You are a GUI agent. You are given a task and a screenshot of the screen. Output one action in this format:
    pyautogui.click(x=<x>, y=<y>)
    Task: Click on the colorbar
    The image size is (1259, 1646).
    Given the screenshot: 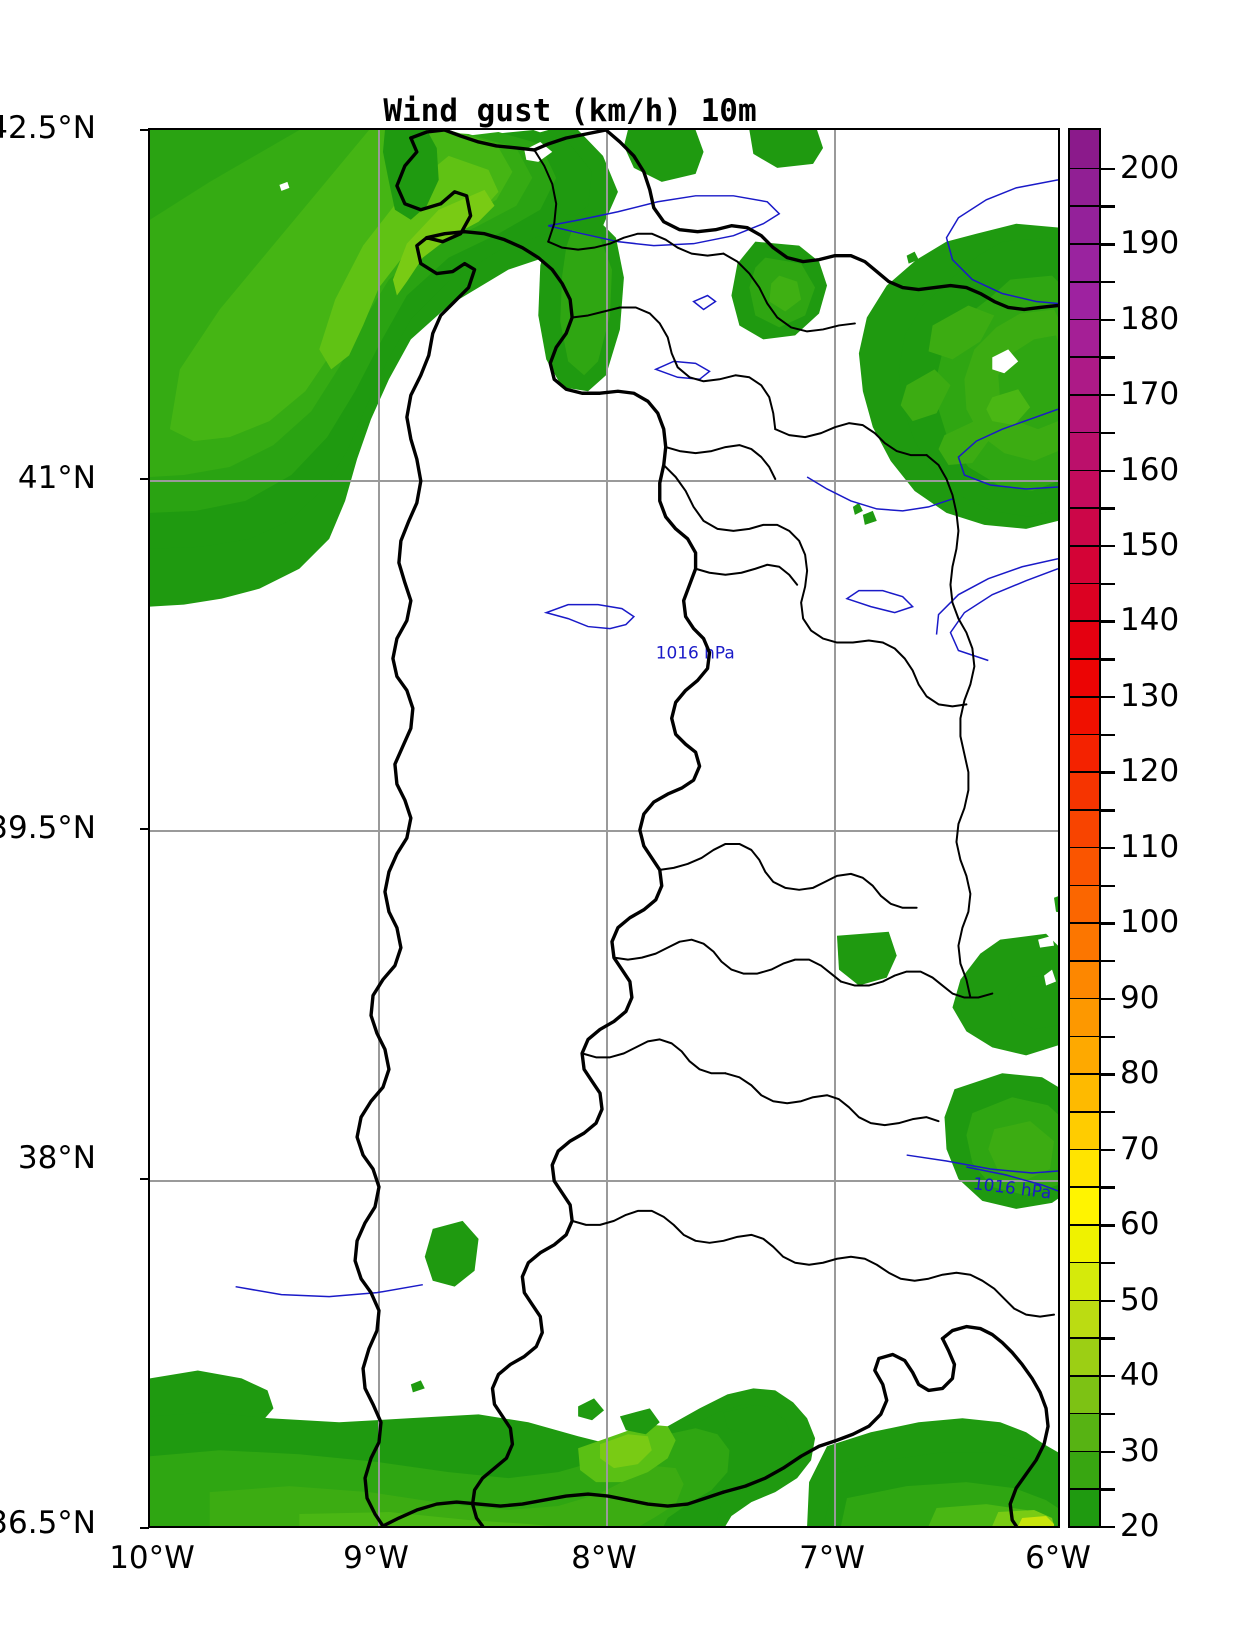 What is the action you would take?
    pyautogui.click(x=1084, y=828)
    